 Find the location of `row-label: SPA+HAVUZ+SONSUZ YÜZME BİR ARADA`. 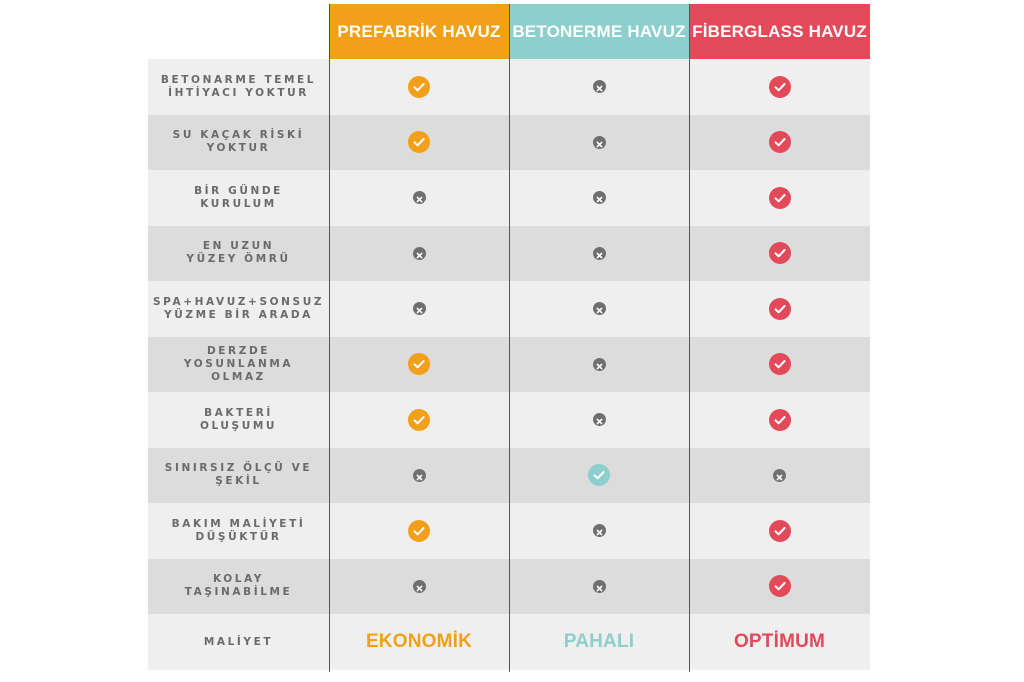

row-label: SPA+HAVUZ+SONSUZ YÜZME BİR ARADA is located at coordinates (238, 308).